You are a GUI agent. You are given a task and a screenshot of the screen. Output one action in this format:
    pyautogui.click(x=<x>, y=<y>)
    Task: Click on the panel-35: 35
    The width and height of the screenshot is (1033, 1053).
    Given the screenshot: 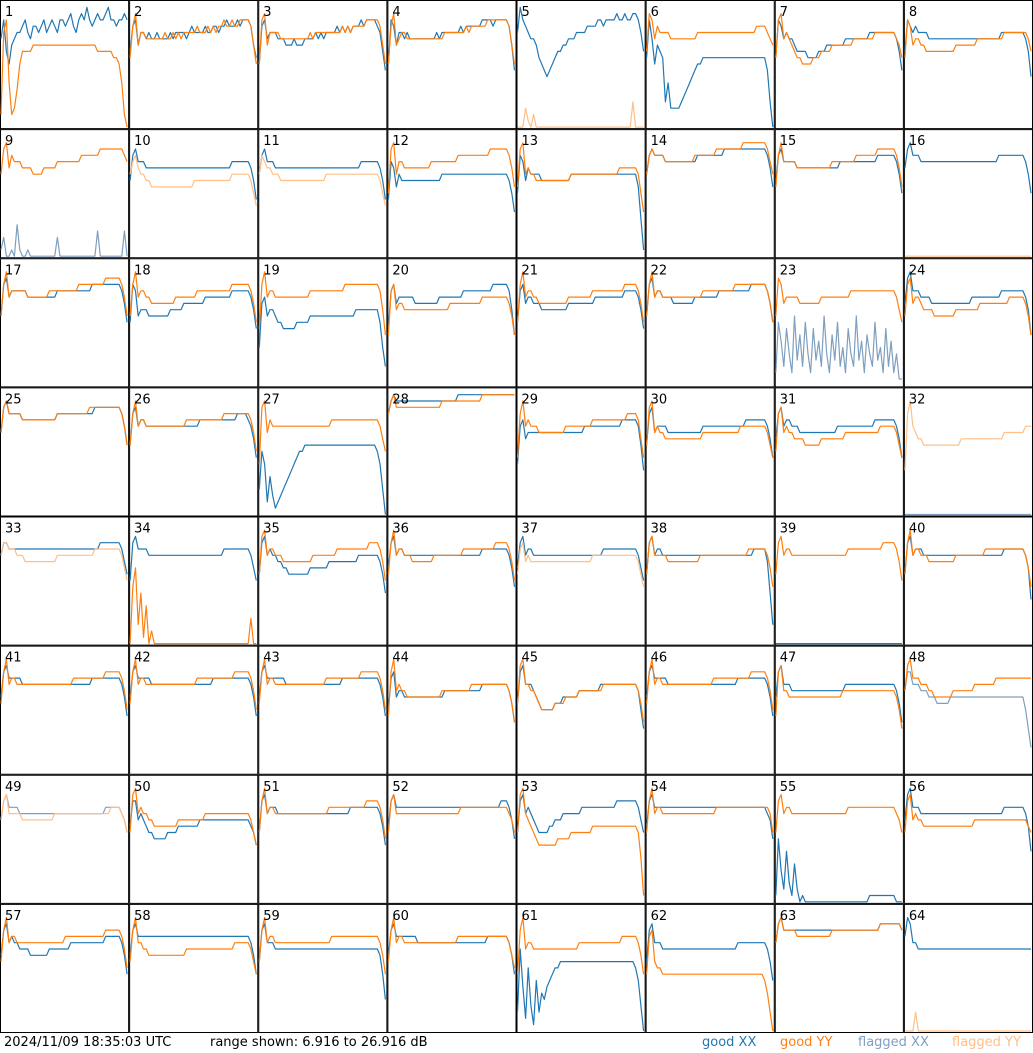 What is the action you would take?
    pyautogui.click(x=323, y=581)
    